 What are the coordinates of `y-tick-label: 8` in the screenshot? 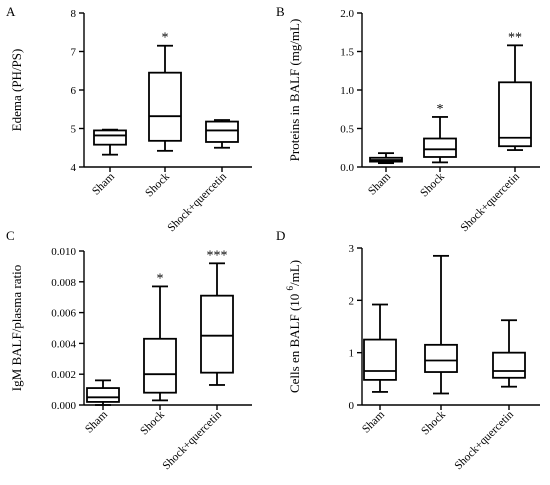 It's located at (74, 14).